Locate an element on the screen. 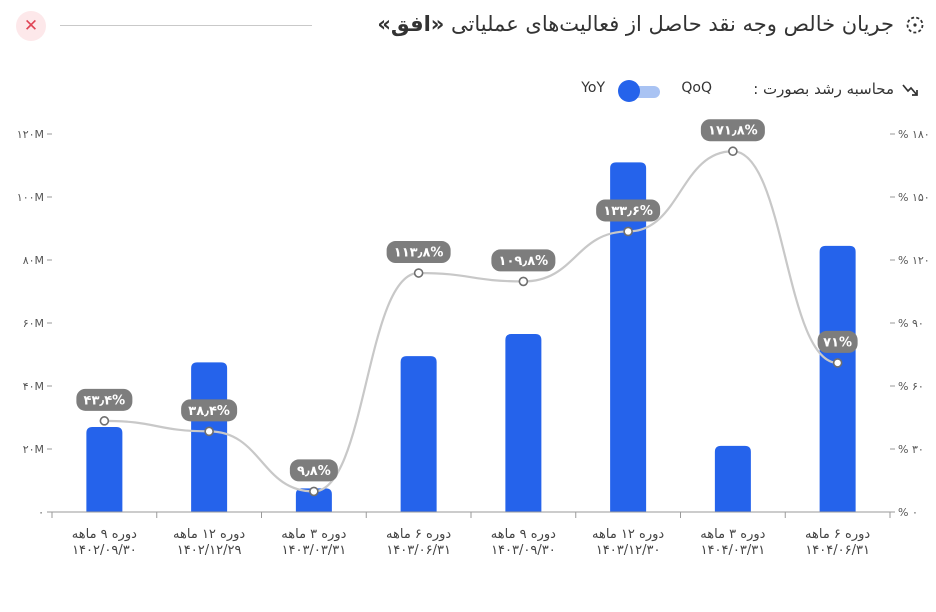  growth-controls: محاسبه رشد بصورت : QoQ YoY is located at coordinates (718, 90).